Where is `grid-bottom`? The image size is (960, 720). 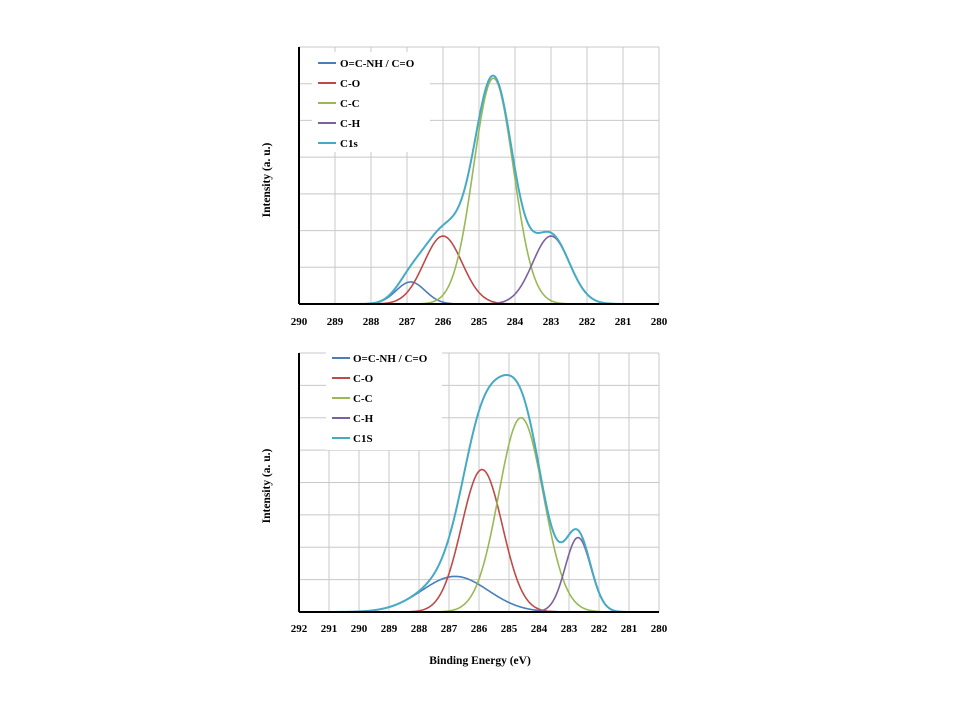 grid-bottom is located at coordinates (479, 482).